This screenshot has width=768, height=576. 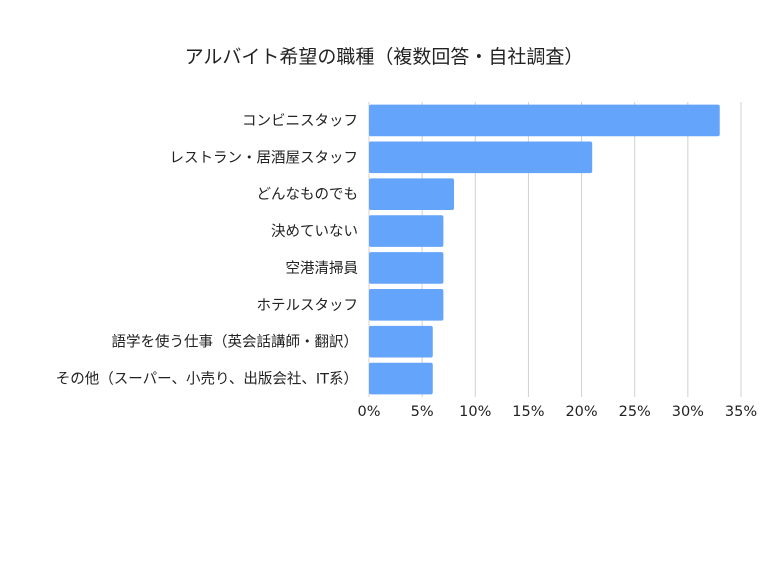 I want to click on x-tick-label: 5%, so click(x=422, y=412).